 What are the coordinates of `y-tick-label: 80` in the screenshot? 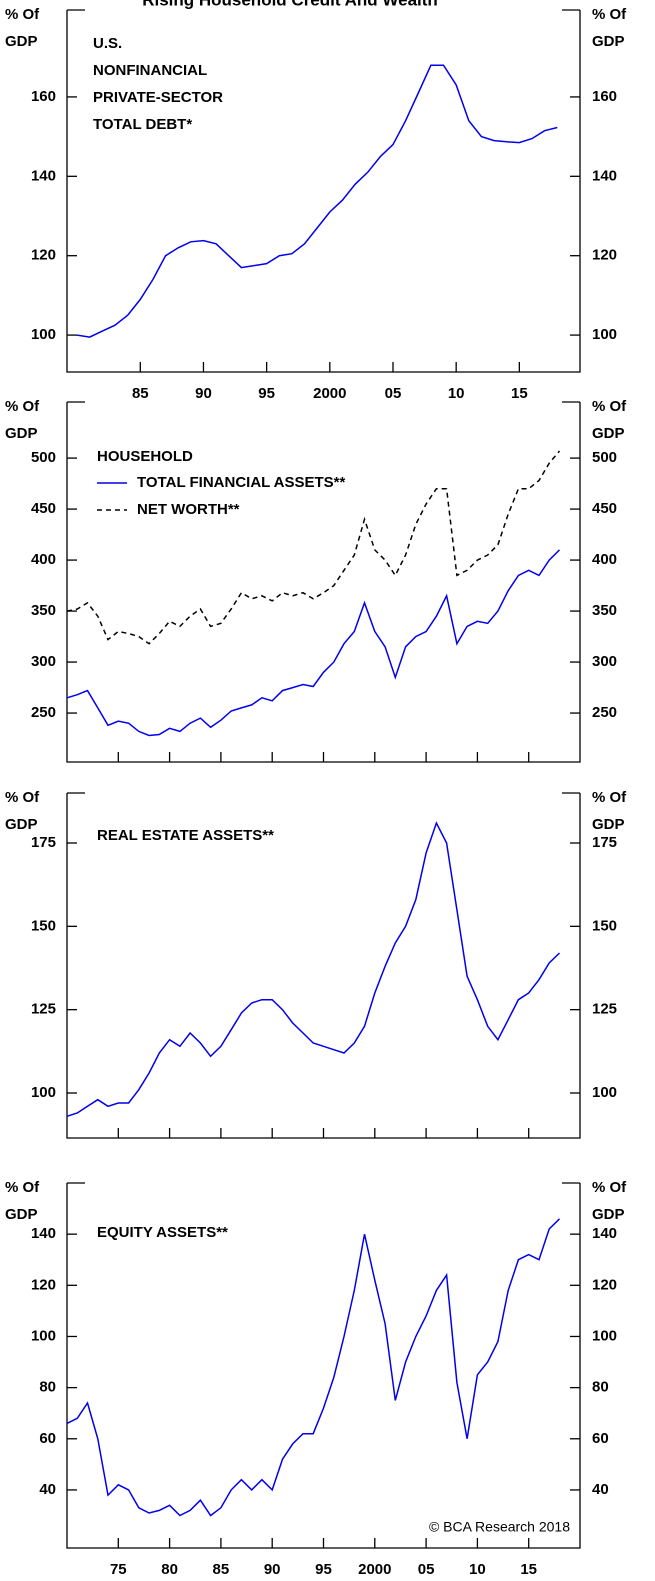 It's located at (47, 1387).